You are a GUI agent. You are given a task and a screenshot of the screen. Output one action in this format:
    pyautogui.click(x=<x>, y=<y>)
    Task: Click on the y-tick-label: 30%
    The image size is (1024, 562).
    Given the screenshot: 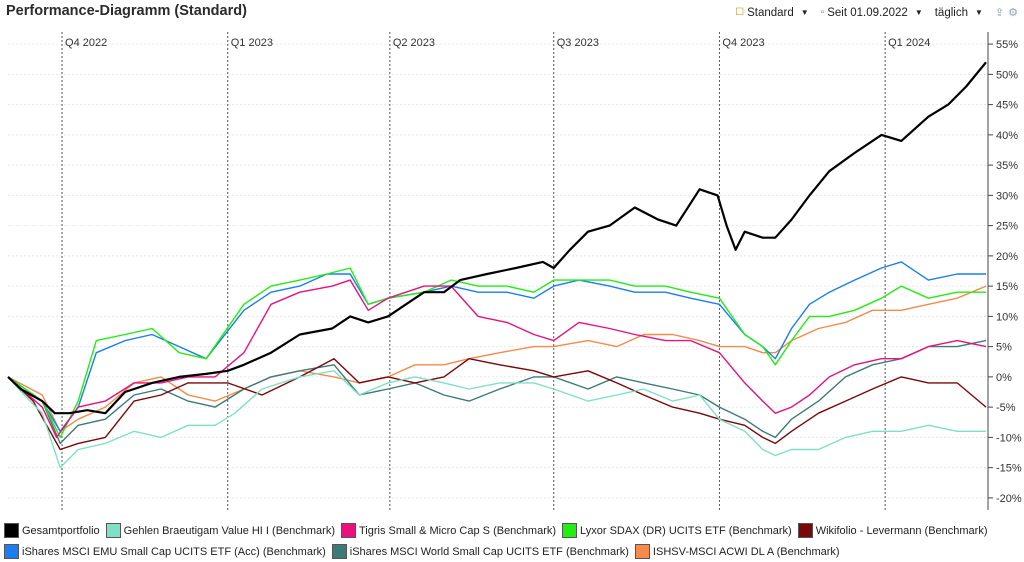 What is the action you would take?
    pyautogui.click(x=1007, y=196)
    